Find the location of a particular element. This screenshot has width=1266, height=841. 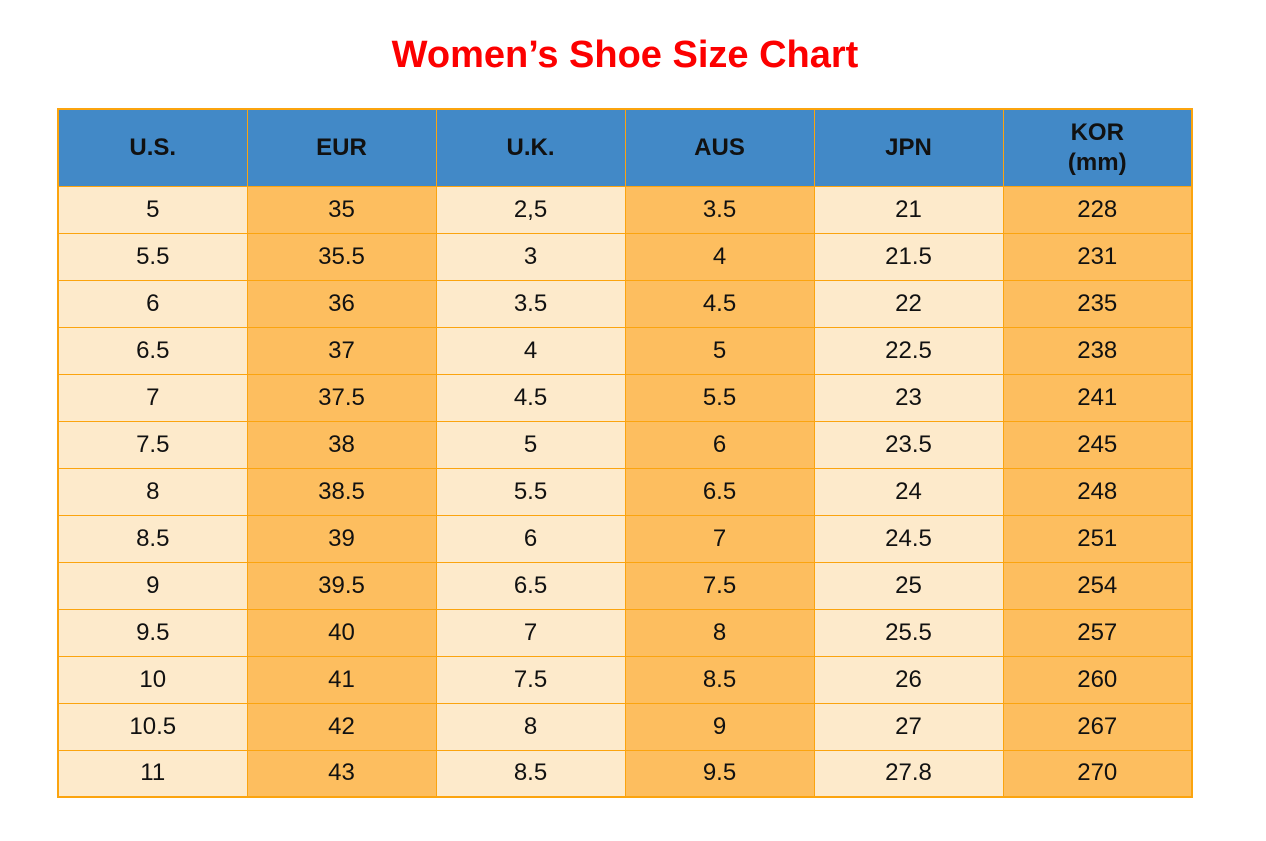

table-header-row: U.S. EUR U.K. AUS is located at coordinates (625, 147).